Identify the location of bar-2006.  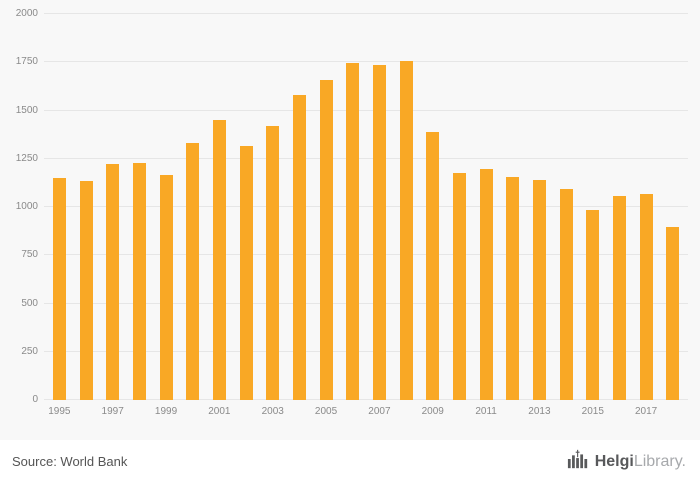
(353, 231).